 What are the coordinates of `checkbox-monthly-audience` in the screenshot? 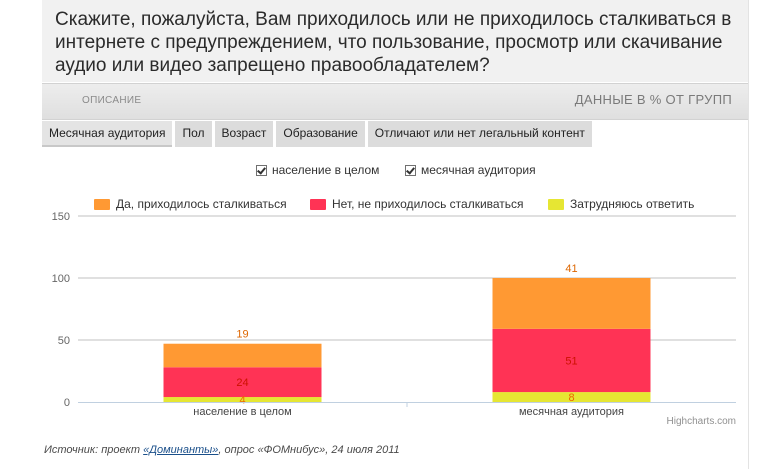 It's located at (410, 170).